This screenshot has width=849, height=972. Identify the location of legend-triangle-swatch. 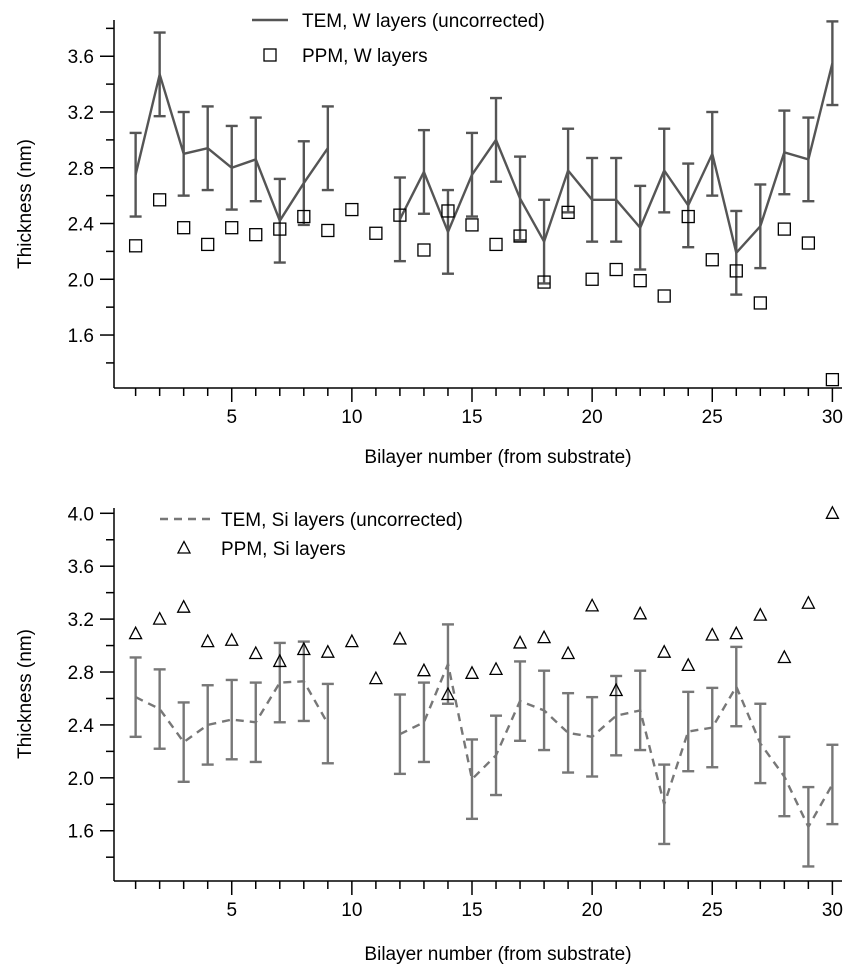
(184, 548).